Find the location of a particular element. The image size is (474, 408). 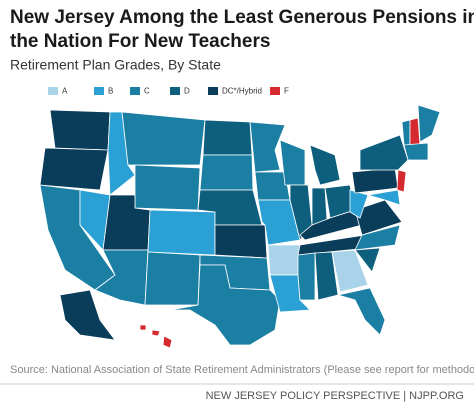

footer: NEW JERSEY POLICY PERSPECTIVE | NJPP.ORG is located at coordinates (335, 396).